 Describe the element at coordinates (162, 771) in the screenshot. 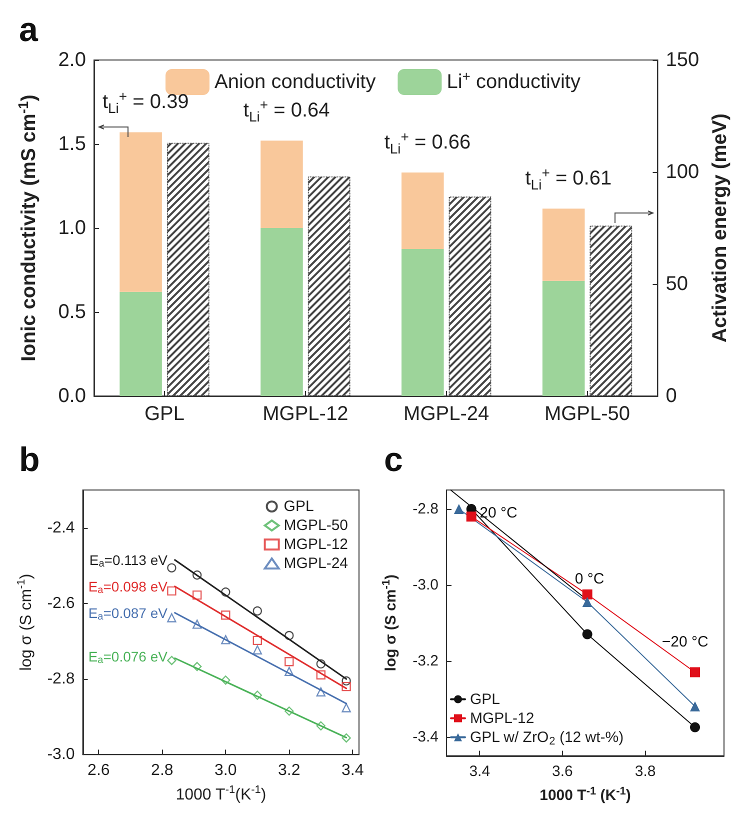

I see `x-tick-label: 2.8` at that location.